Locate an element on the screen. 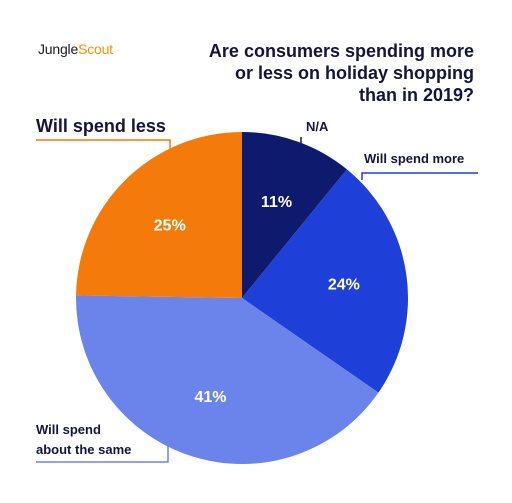 The image size is (512, 503). callout-line-same is located at coordinates (102, 451).